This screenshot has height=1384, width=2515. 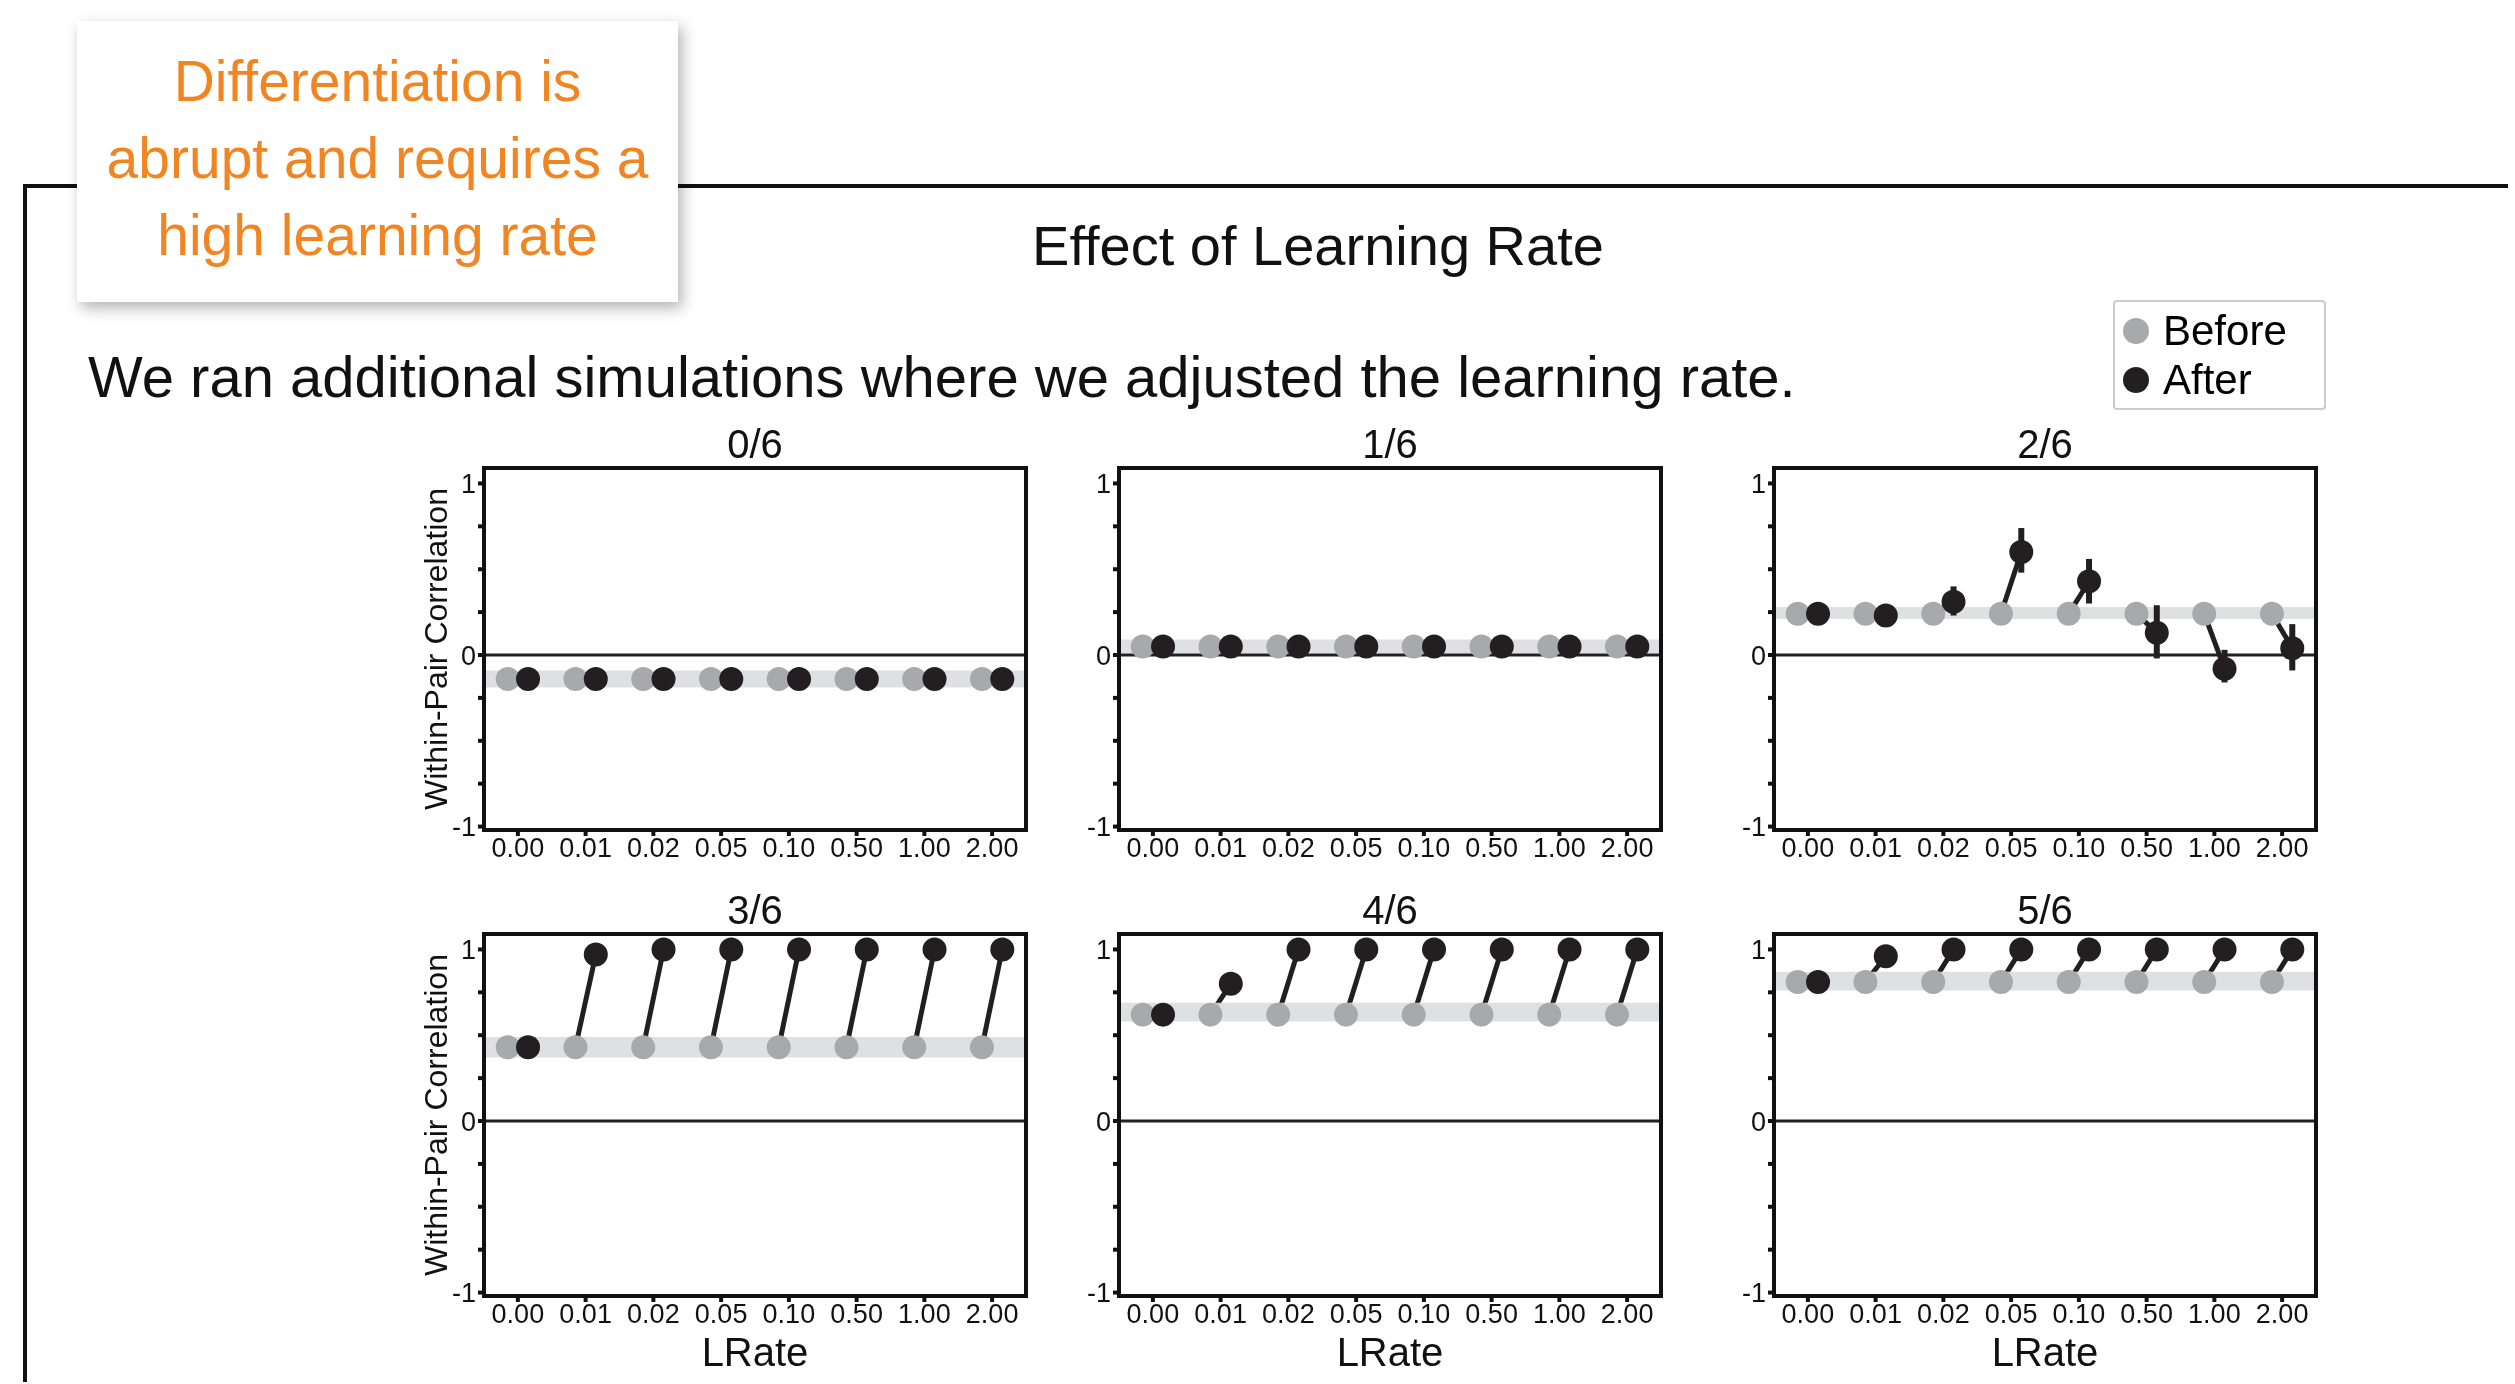 I want to click on legend-label: Before, so click(x=2225, y=330).